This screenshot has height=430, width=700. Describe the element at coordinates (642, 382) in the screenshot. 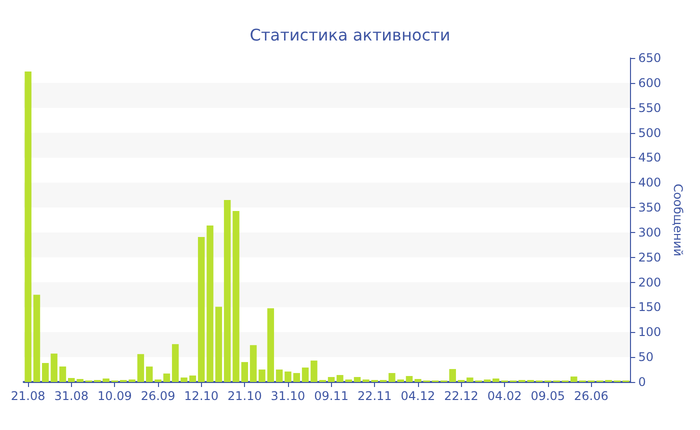

I see `y-tick-label: 0` at that location.